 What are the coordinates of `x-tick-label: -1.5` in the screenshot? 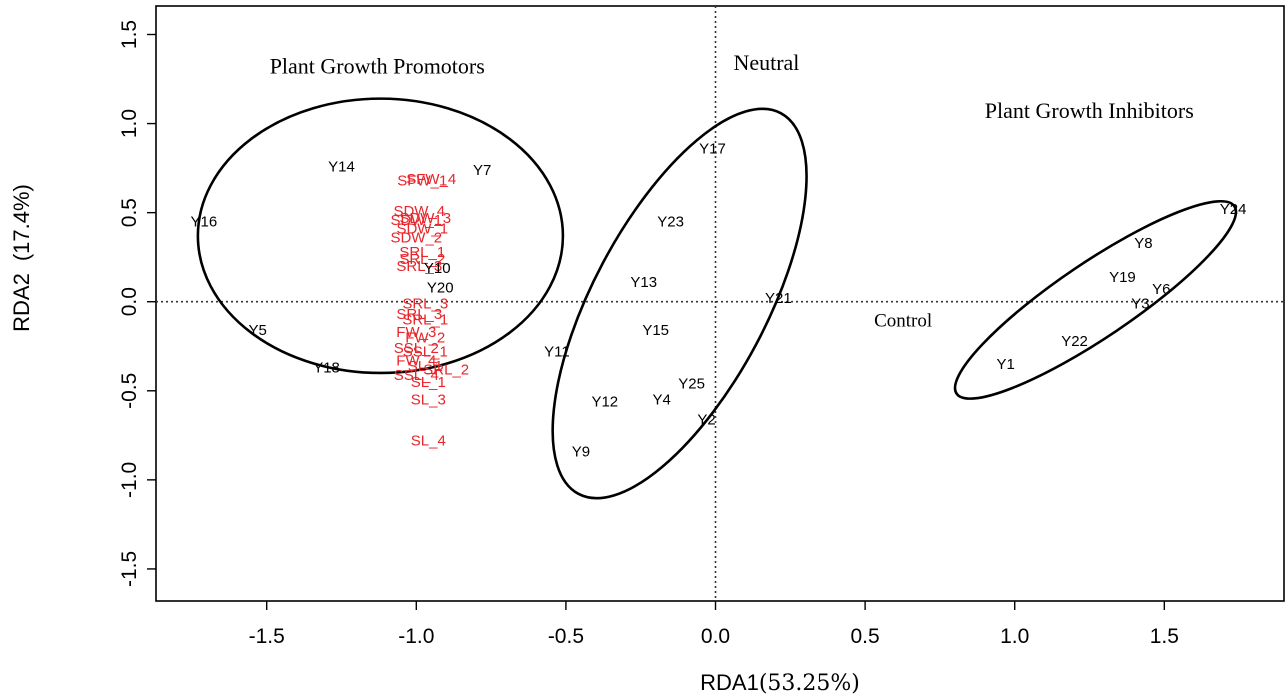 It's located at (267, 636).